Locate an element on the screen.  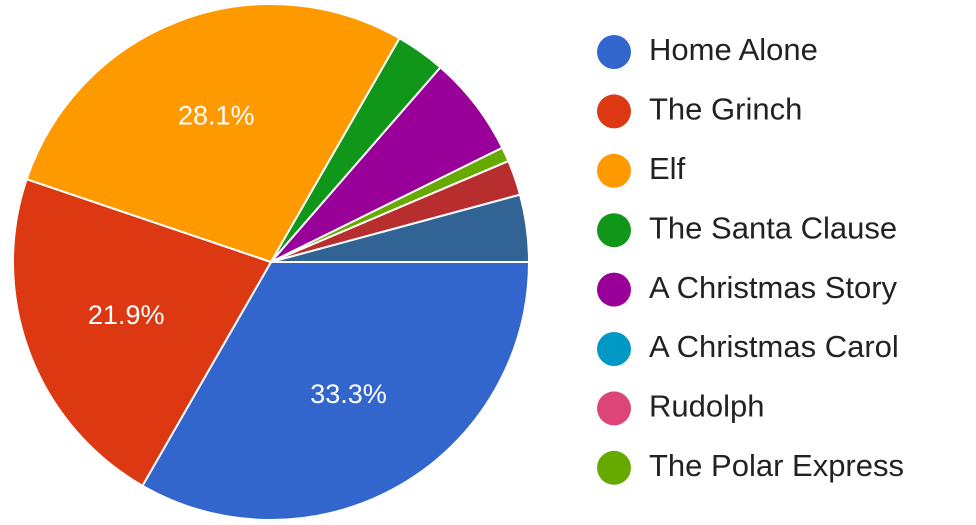
legend-label: A Christmas Carol is located at coordinates (774, 346).